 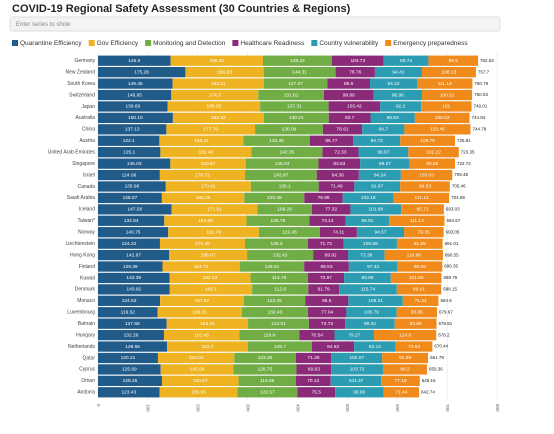 I want to click on bar-value-label: 132.26, so click(x=131, y=335).